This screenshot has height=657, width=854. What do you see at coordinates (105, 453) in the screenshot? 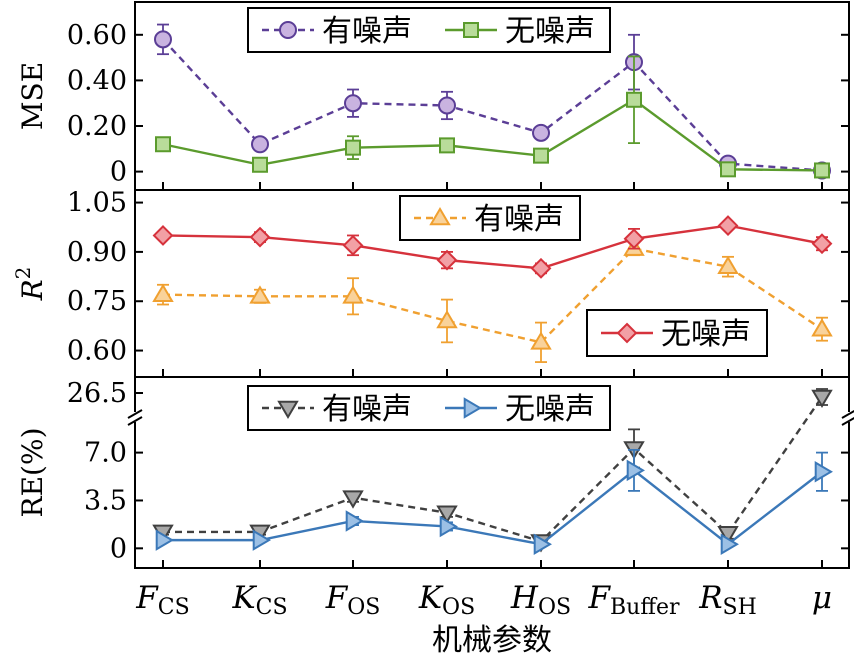
I see `y-tick-label: 7.0` at bounding box center [105, 453].